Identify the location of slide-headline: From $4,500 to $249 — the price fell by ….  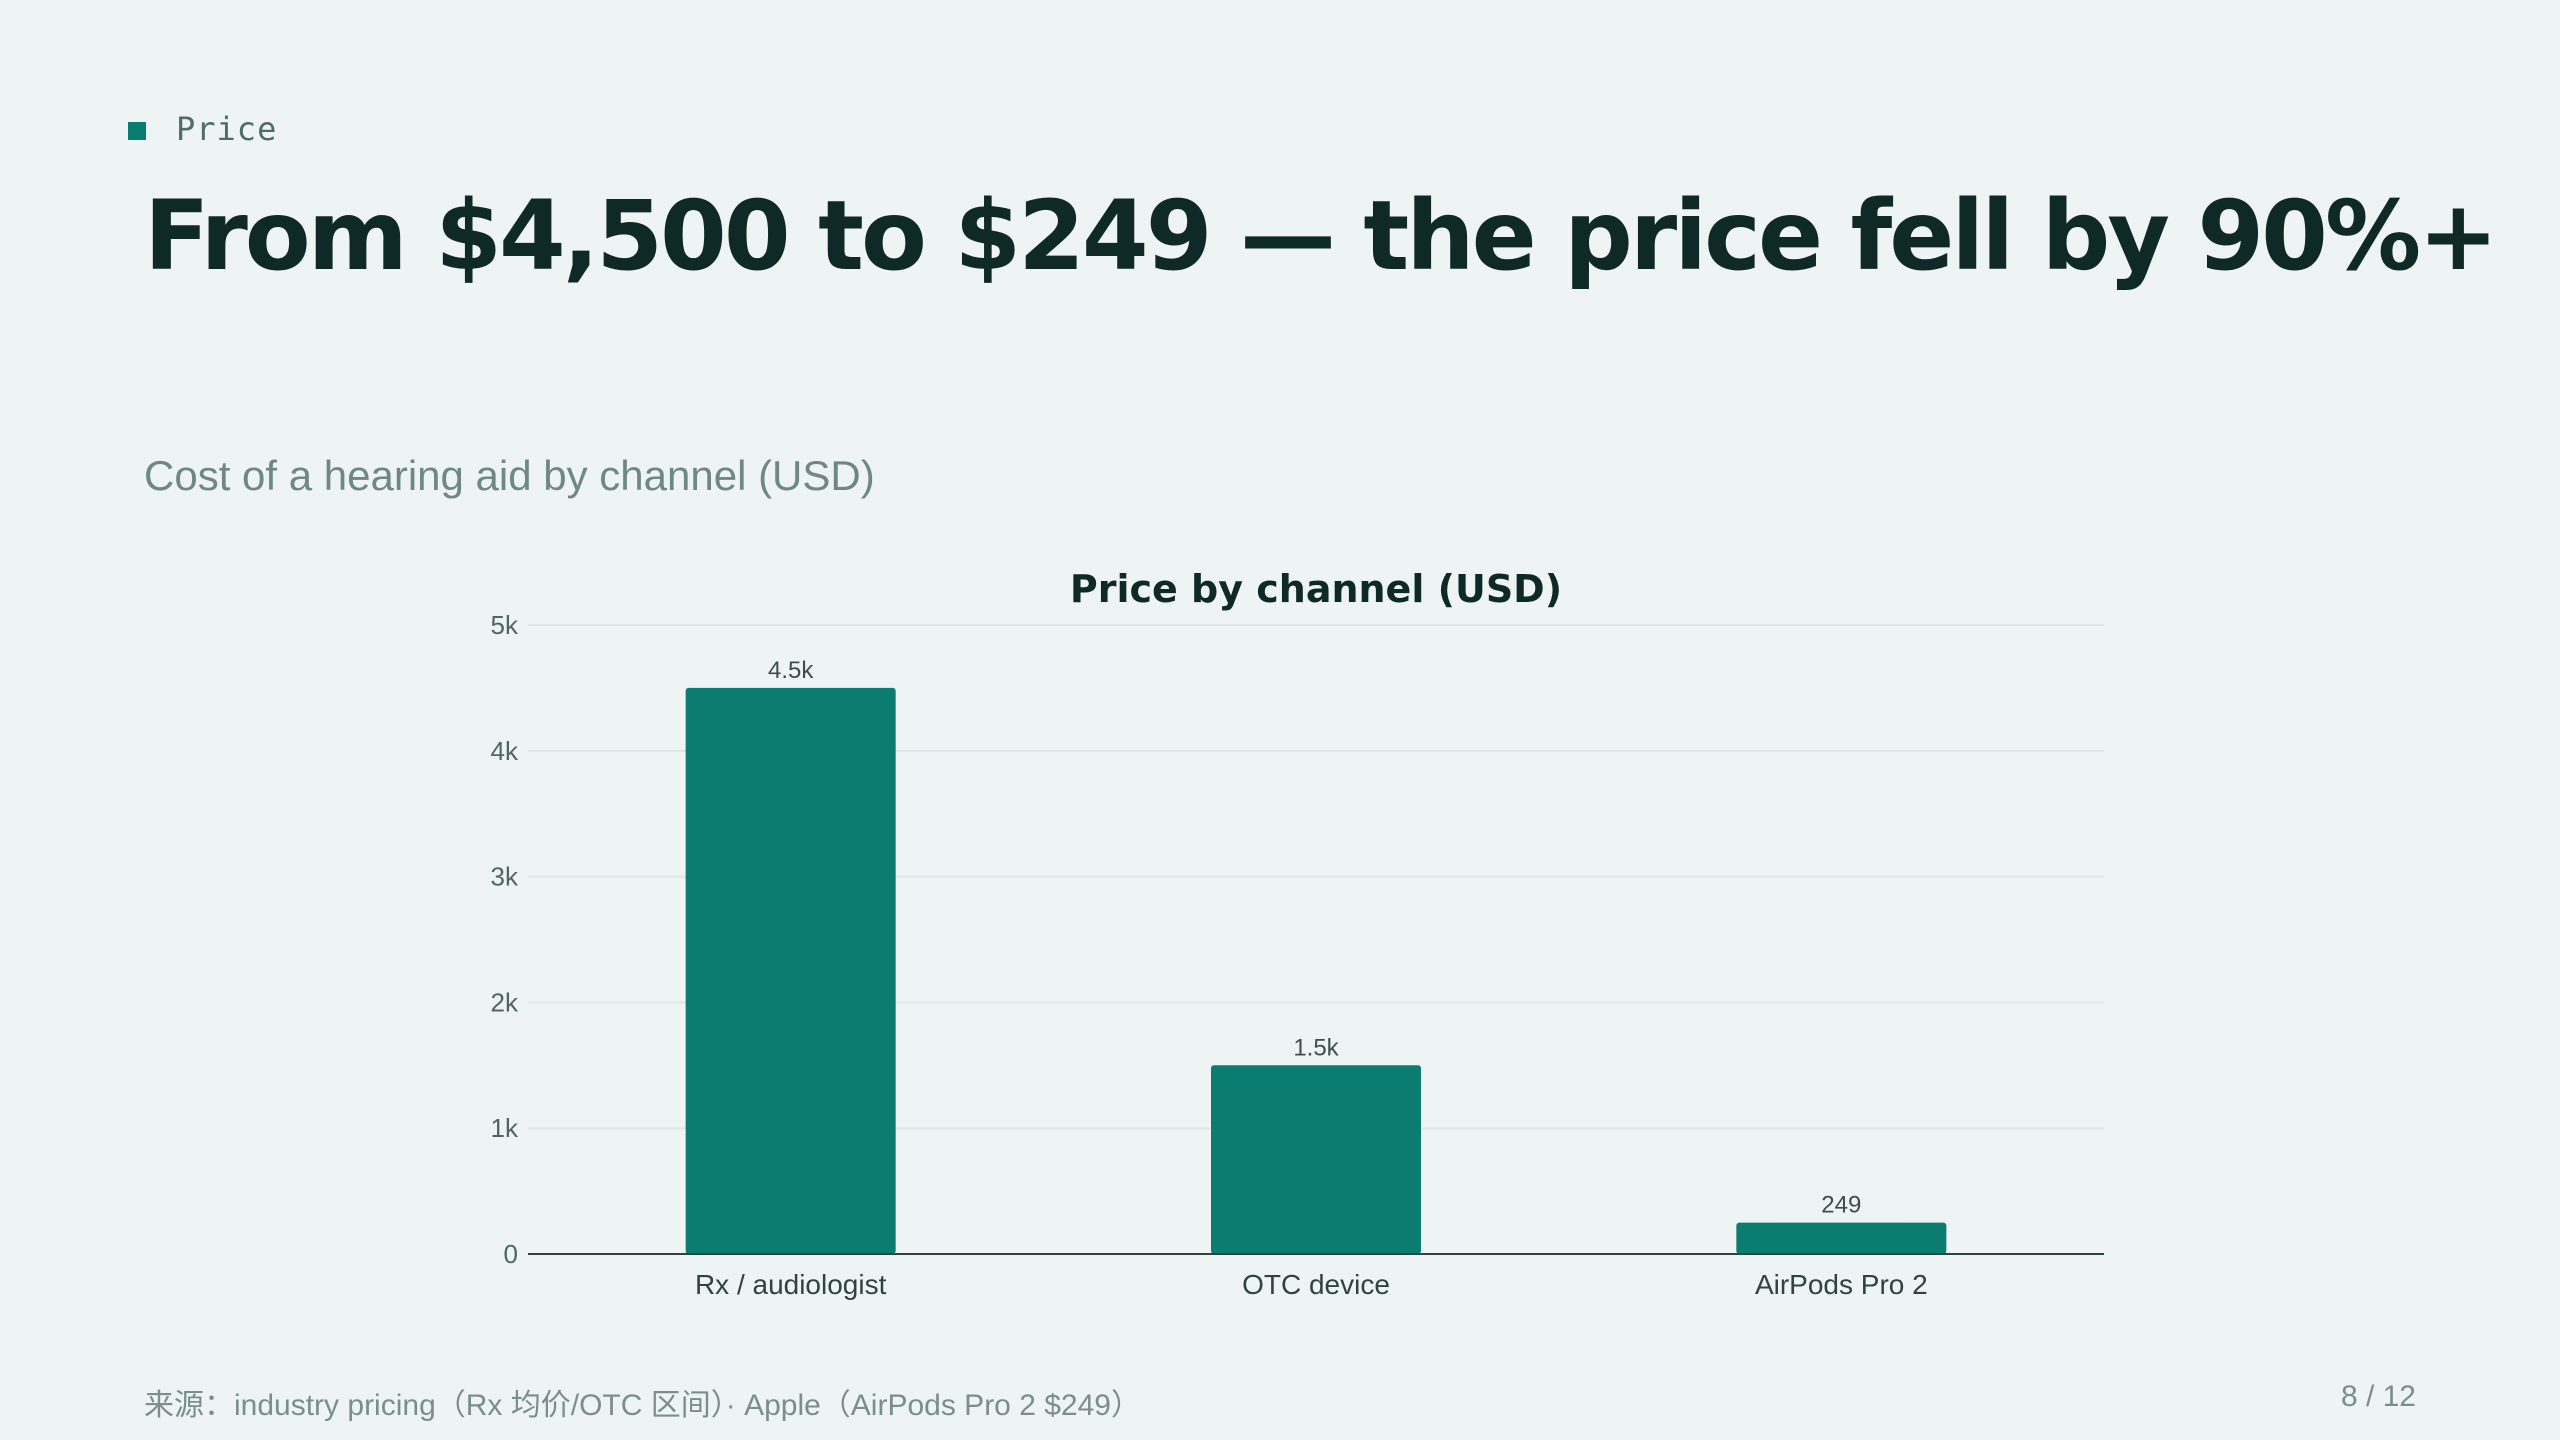
(1321, 236).